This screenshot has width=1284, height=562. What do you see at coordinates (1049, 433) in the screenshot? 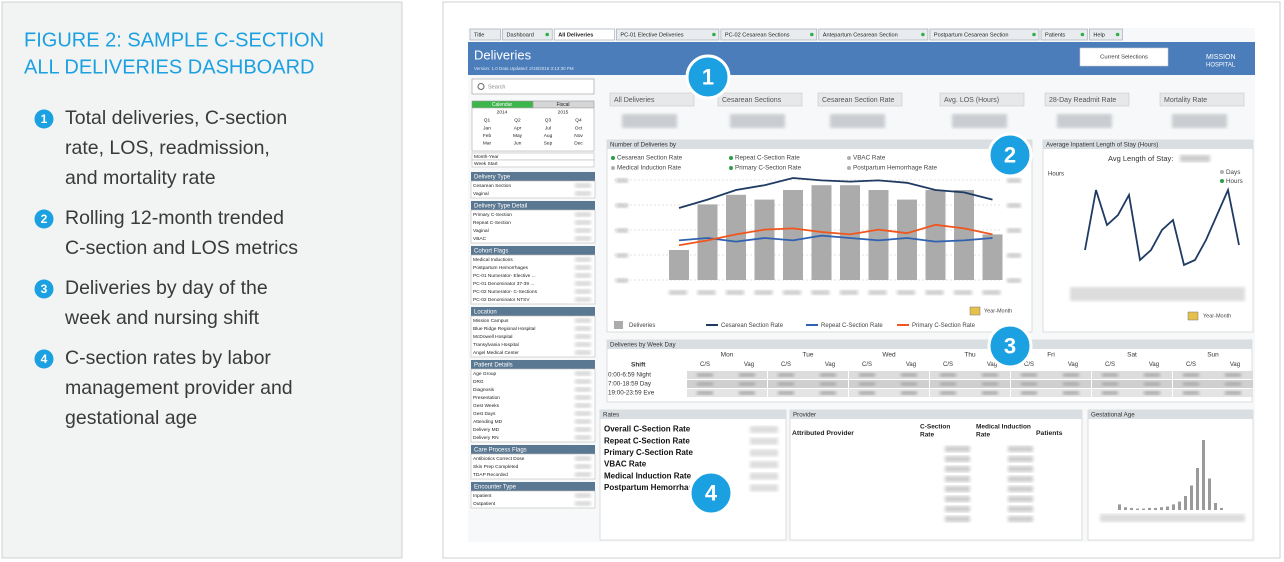
I see `column-header: Patients` at bounding box center [1049, 433].